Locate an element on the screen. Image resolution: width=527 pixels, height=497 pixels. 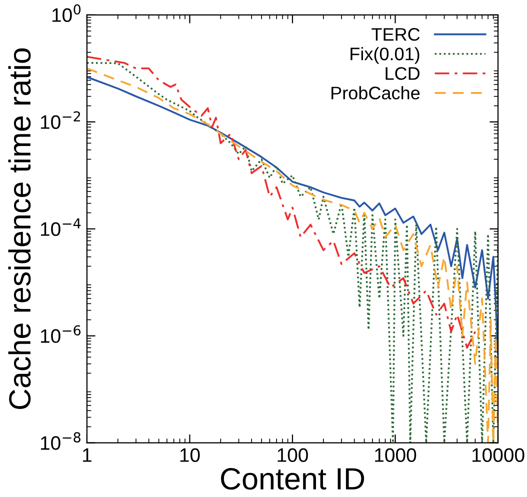
y-tick-label: 10$^{−8}$ is located at coordinates (60, 441).